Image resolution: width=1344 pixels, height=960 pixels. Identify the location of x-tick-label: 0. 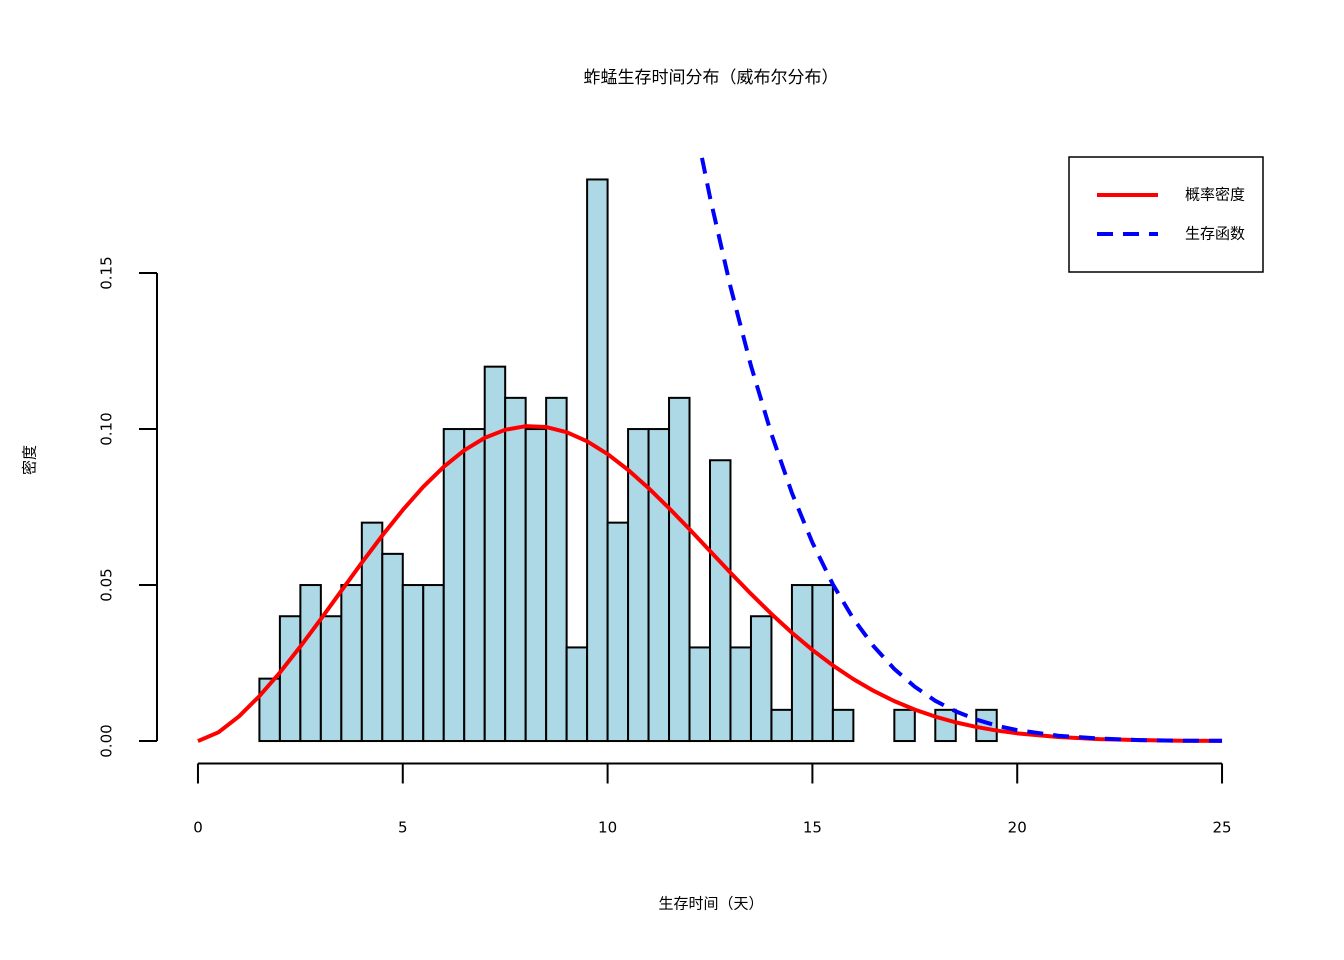
(198, 828).